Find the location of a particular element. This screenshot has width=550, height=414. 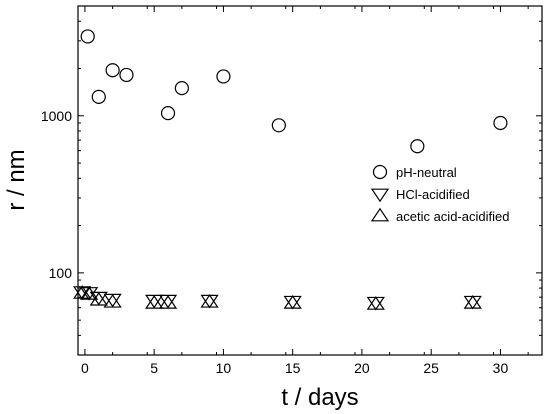

x-tick-label: 25 is located at coordinates (431, 368).